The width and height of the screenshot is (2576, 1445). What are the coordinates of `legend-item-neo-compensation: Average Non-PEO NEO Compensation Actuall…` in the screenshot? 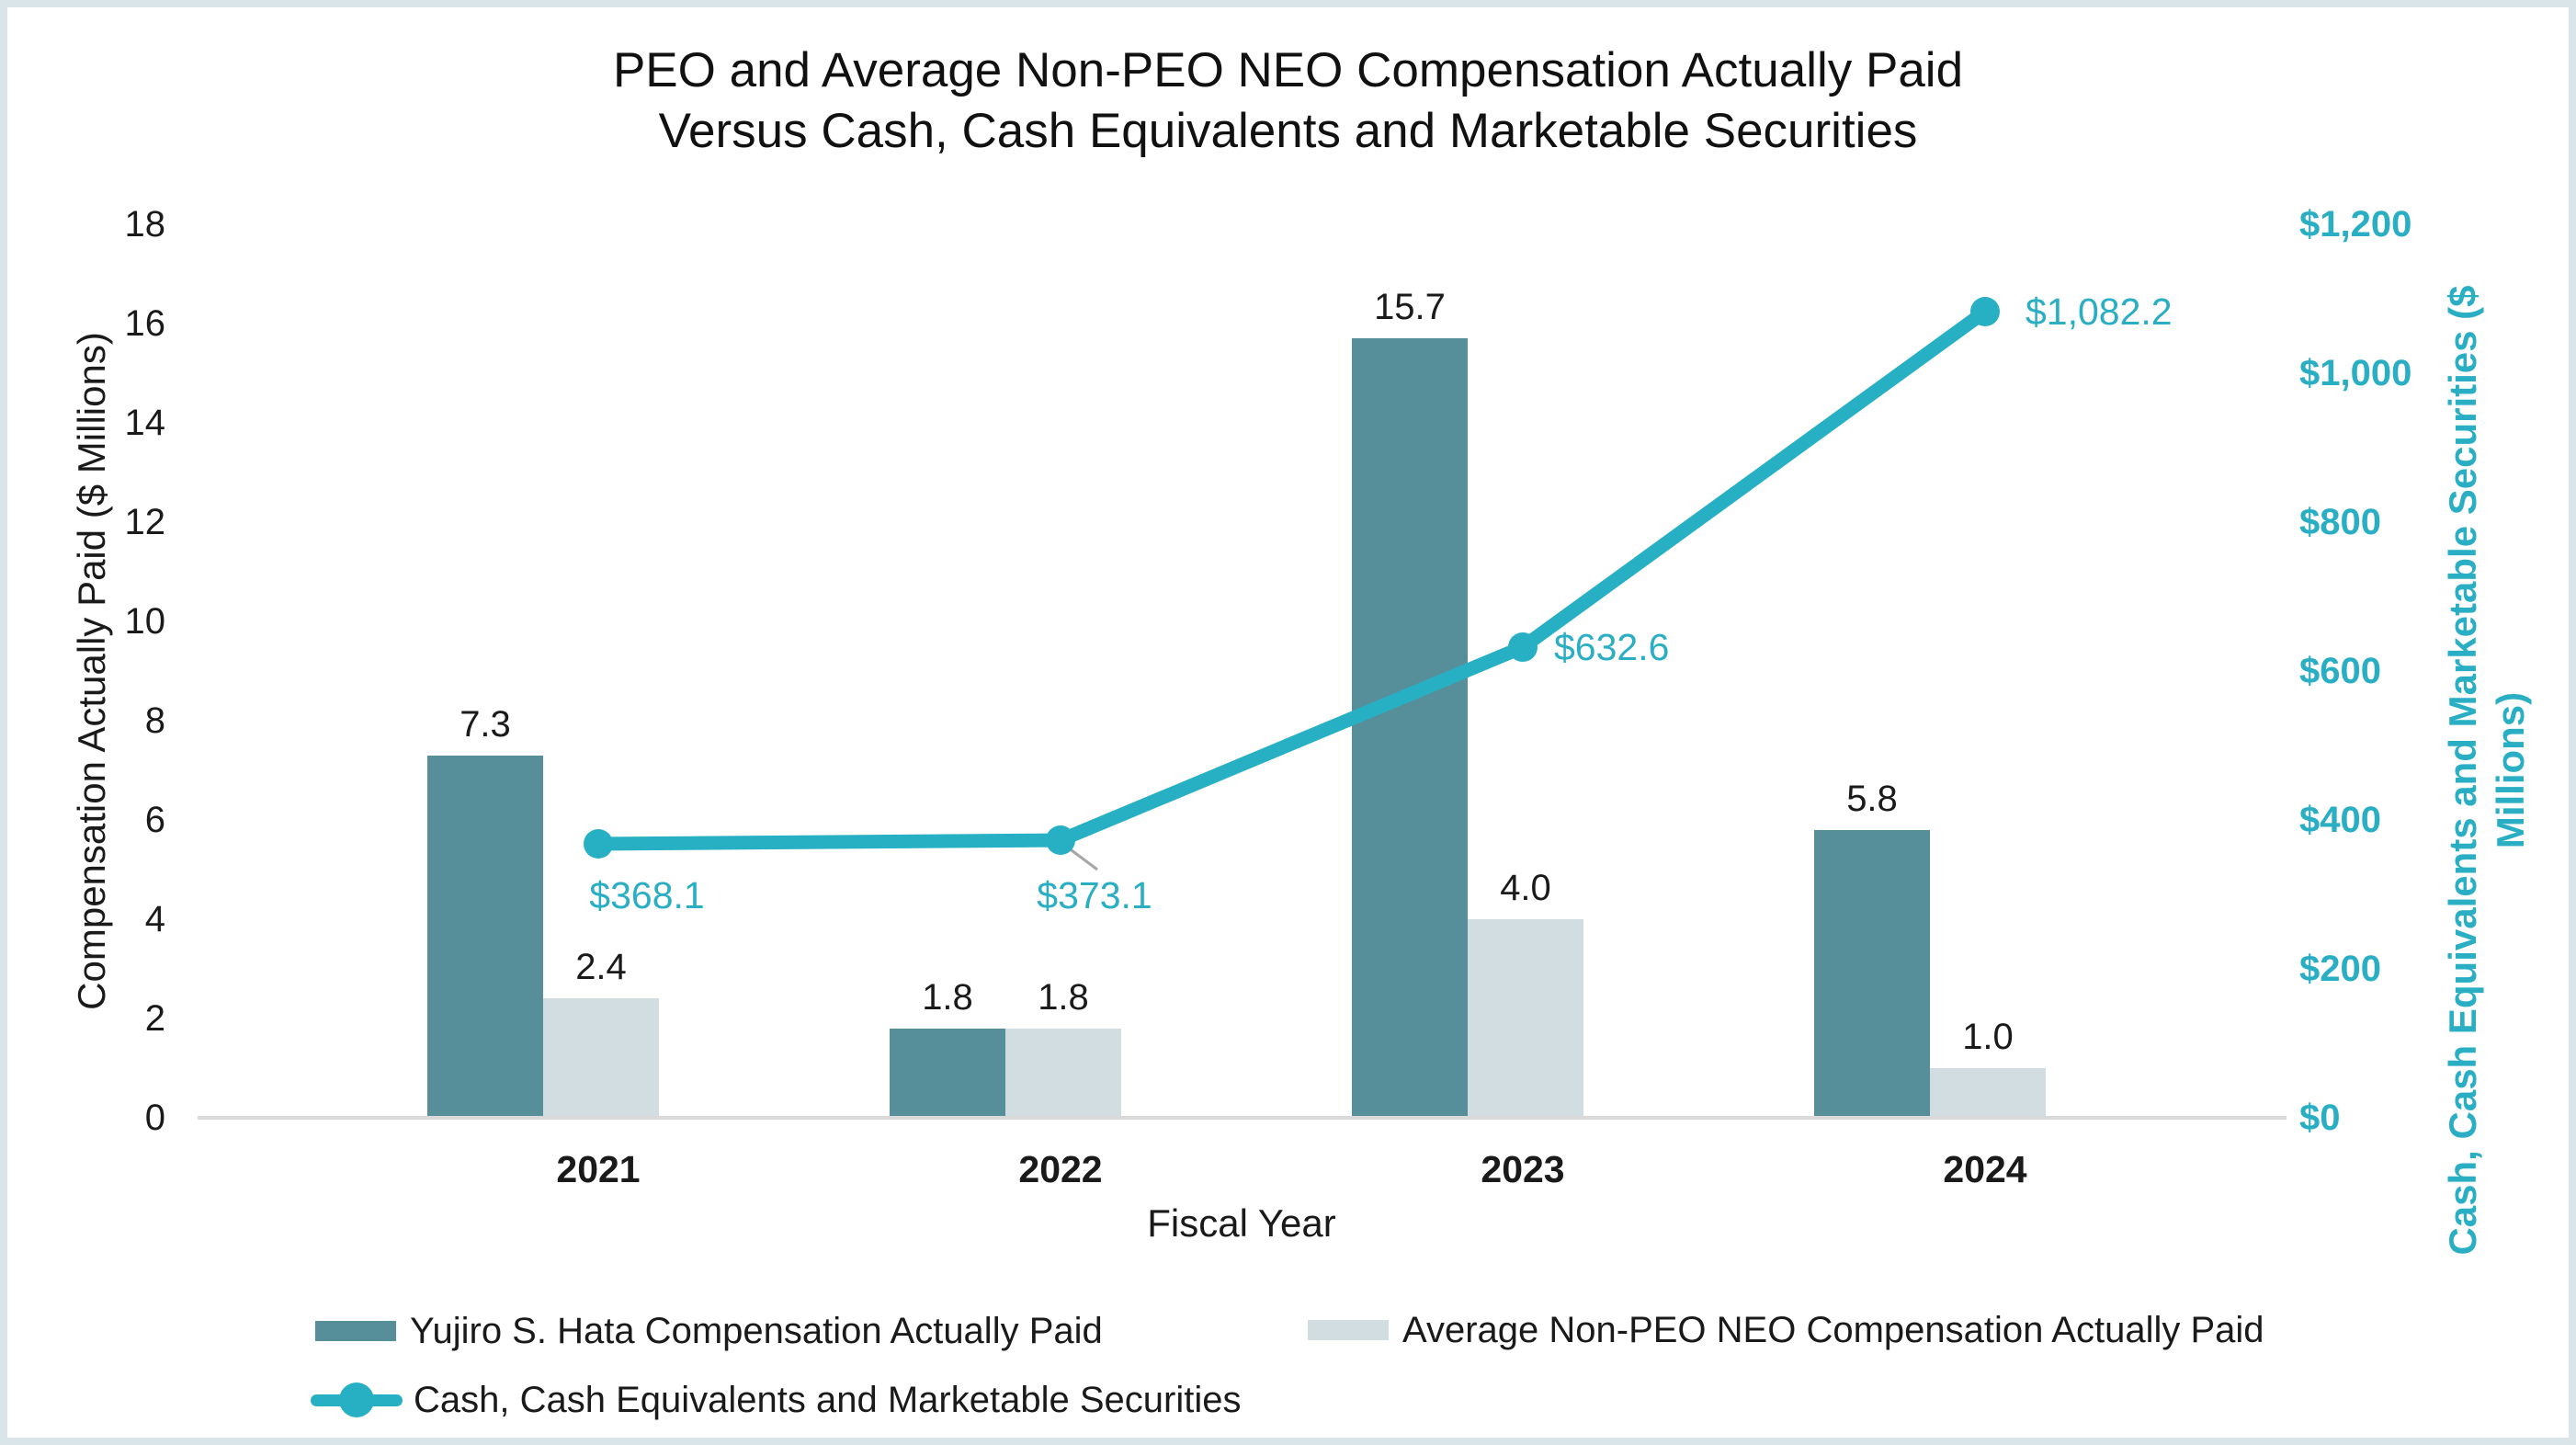 It's located at (1786, 1330).